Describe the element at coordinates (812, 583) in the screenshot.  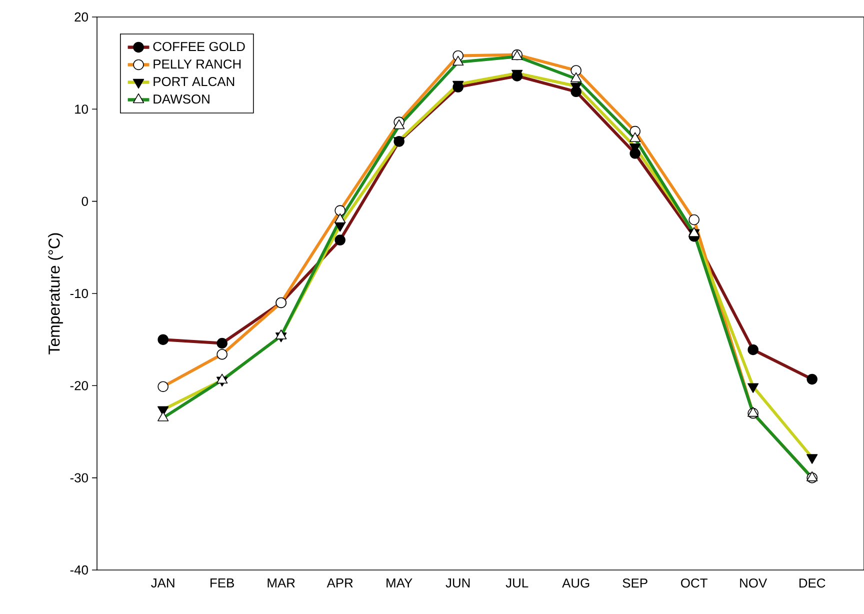
I see `x-tick-label: DEC` at that location.